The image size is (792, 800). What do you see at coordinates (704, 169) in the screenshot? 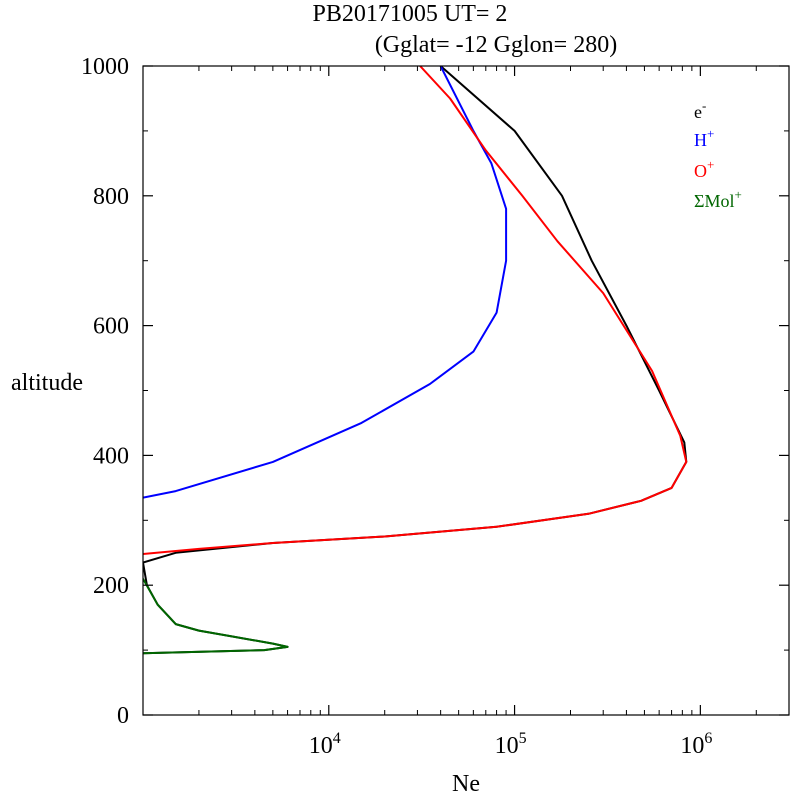
I see `legend-entry-2: O+` at bounding box center [704, 169].